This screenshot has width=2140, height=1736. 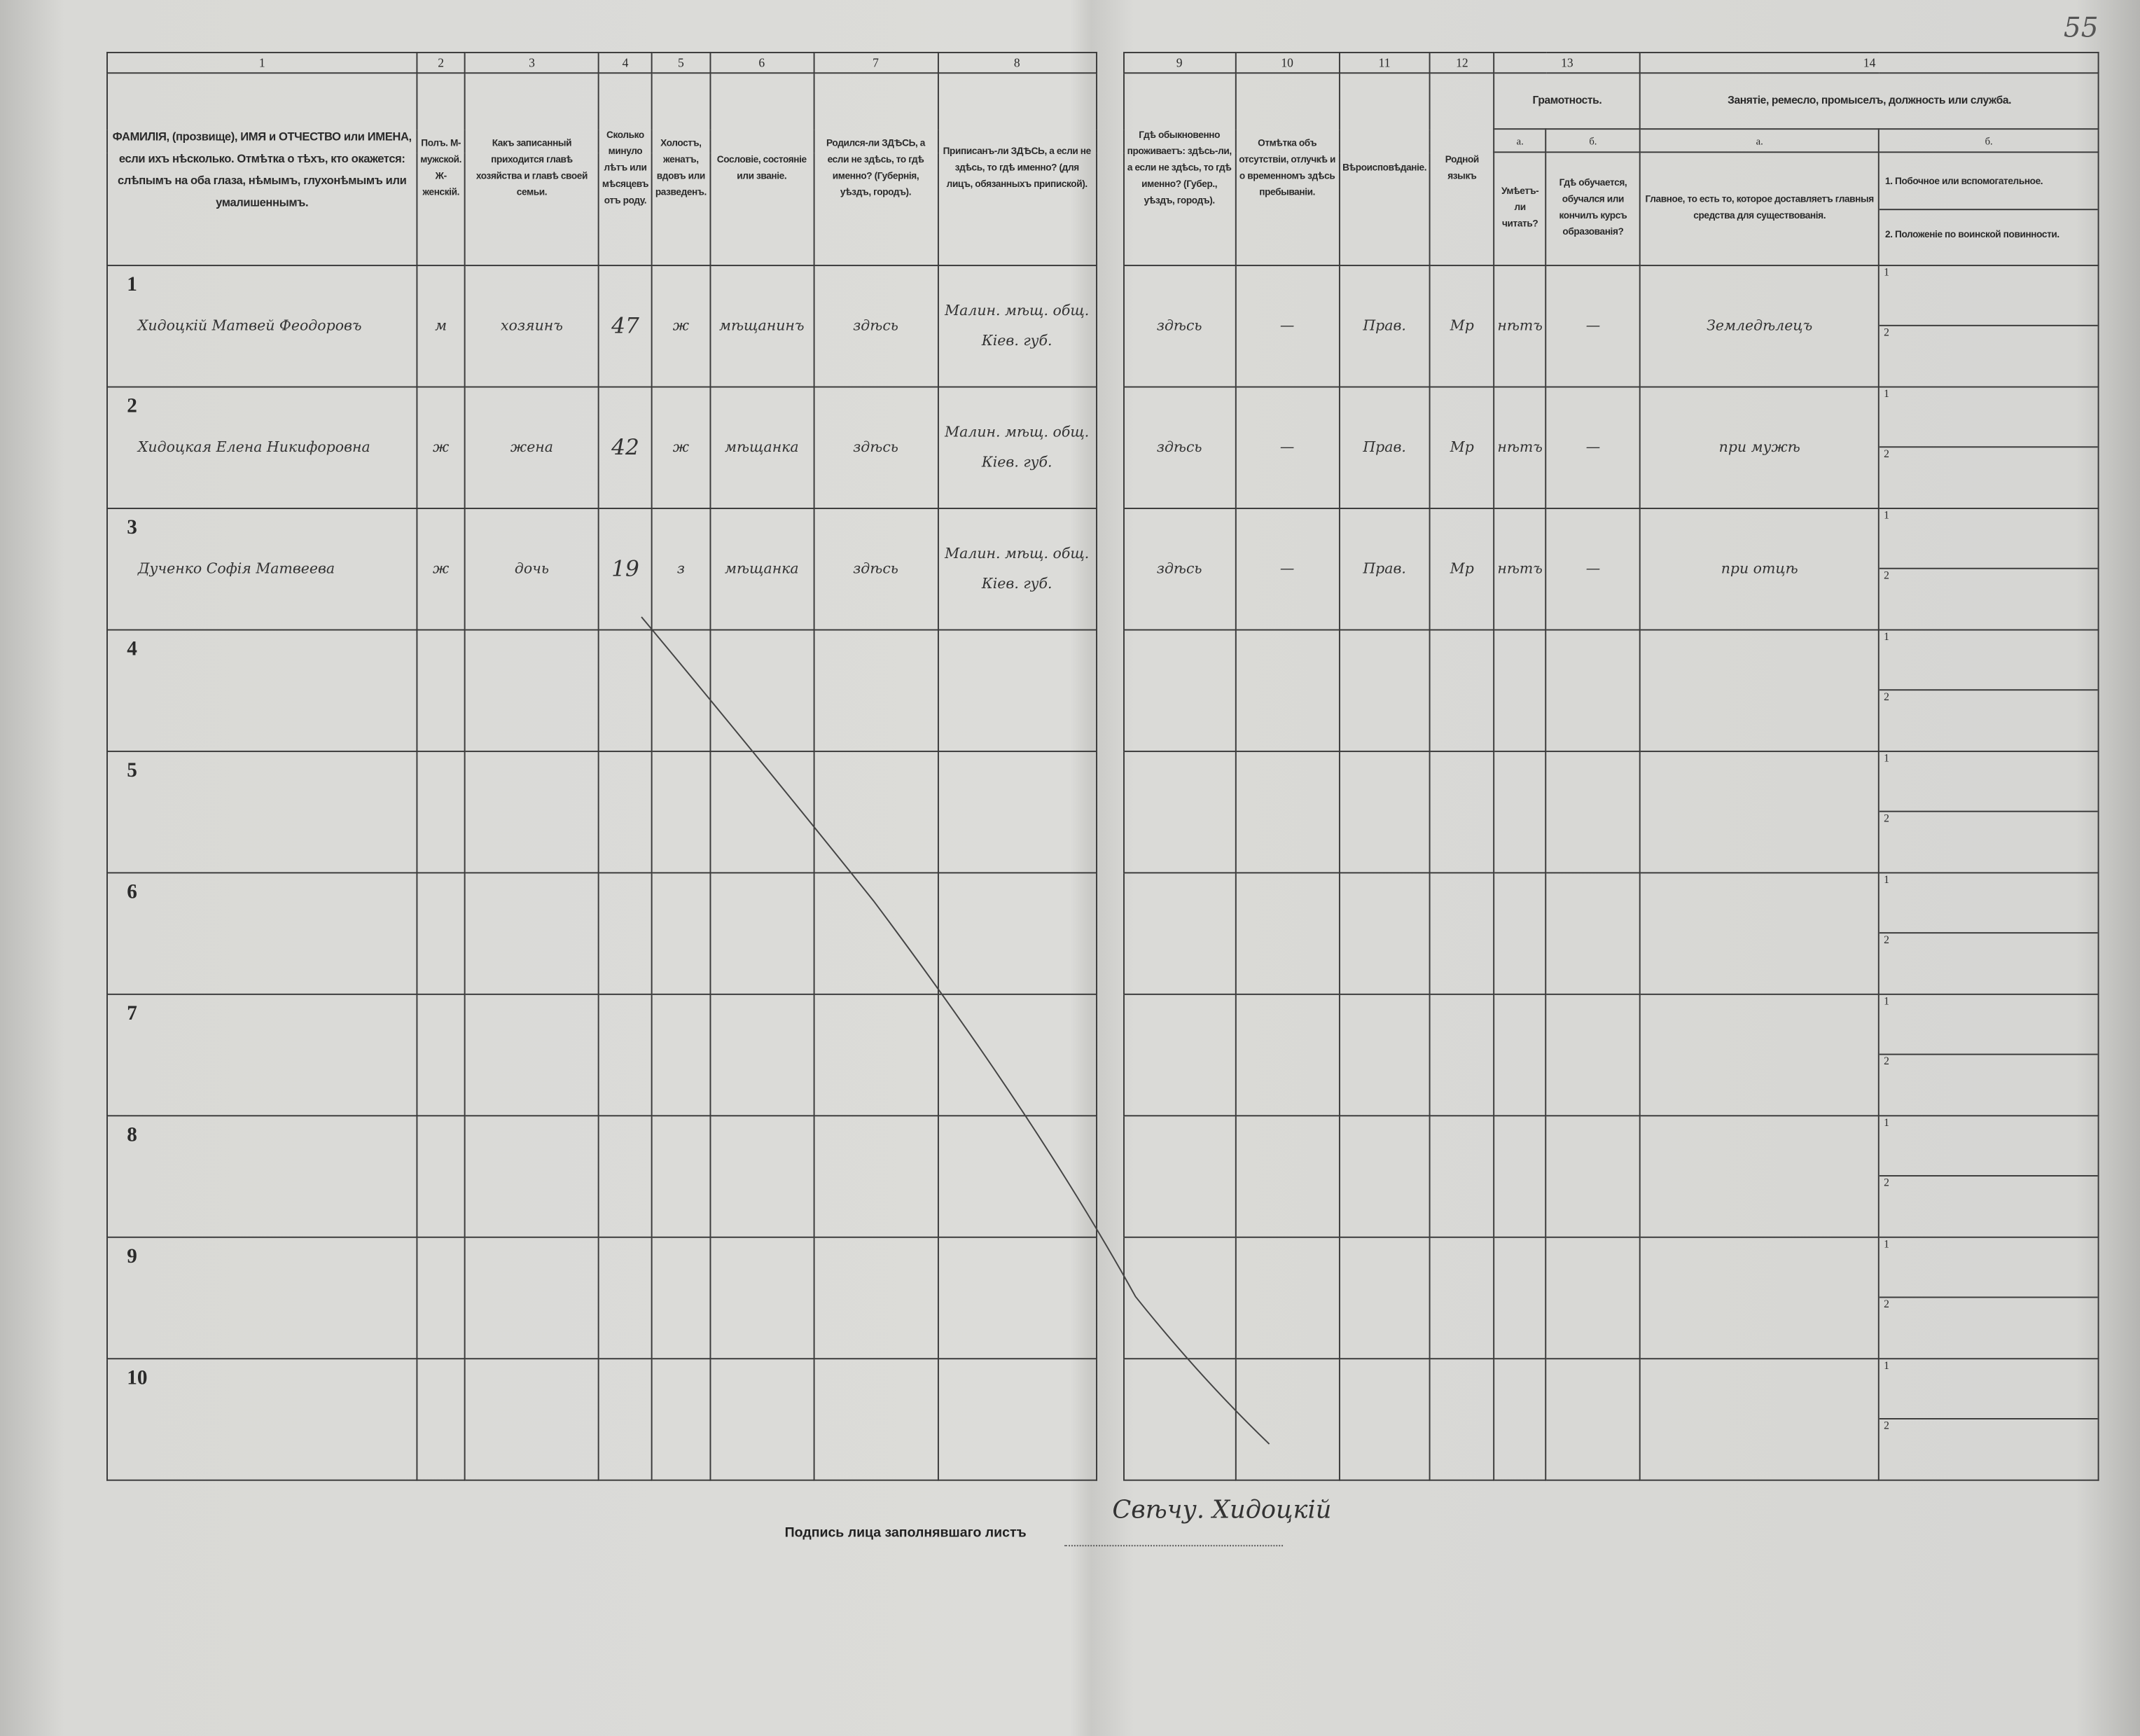 What do you see at coordinates (1989, 183) in the screenshot?
I see `header-secondary-occupation: 1. Побочное или вспомогательное.` at bounding box center [1989, 183].